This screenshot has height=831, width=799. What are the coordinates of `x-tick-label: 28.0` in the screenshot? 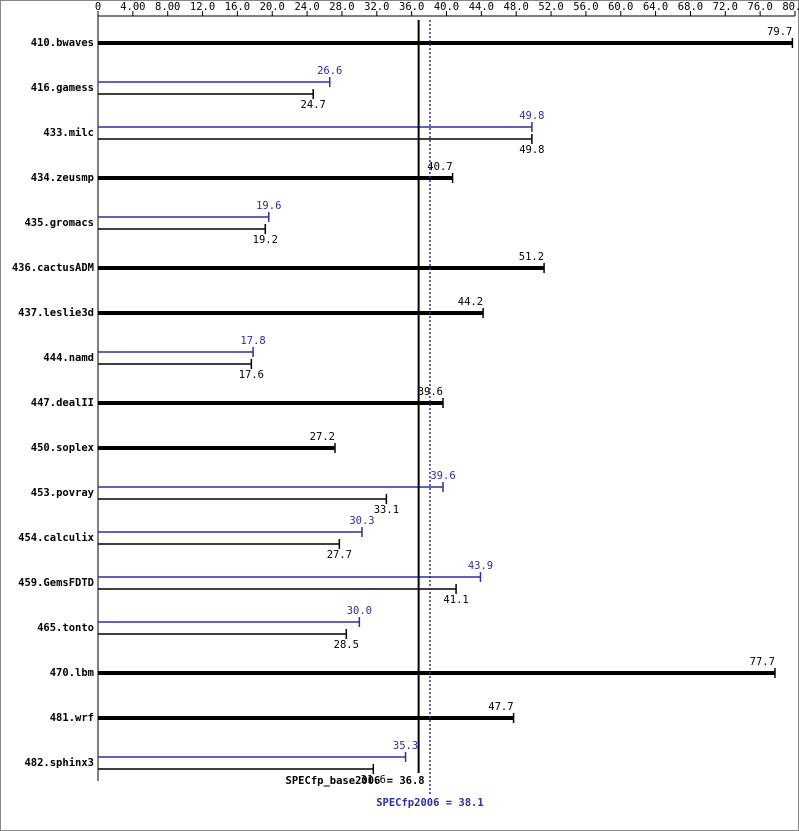 It's located at (341, 7).